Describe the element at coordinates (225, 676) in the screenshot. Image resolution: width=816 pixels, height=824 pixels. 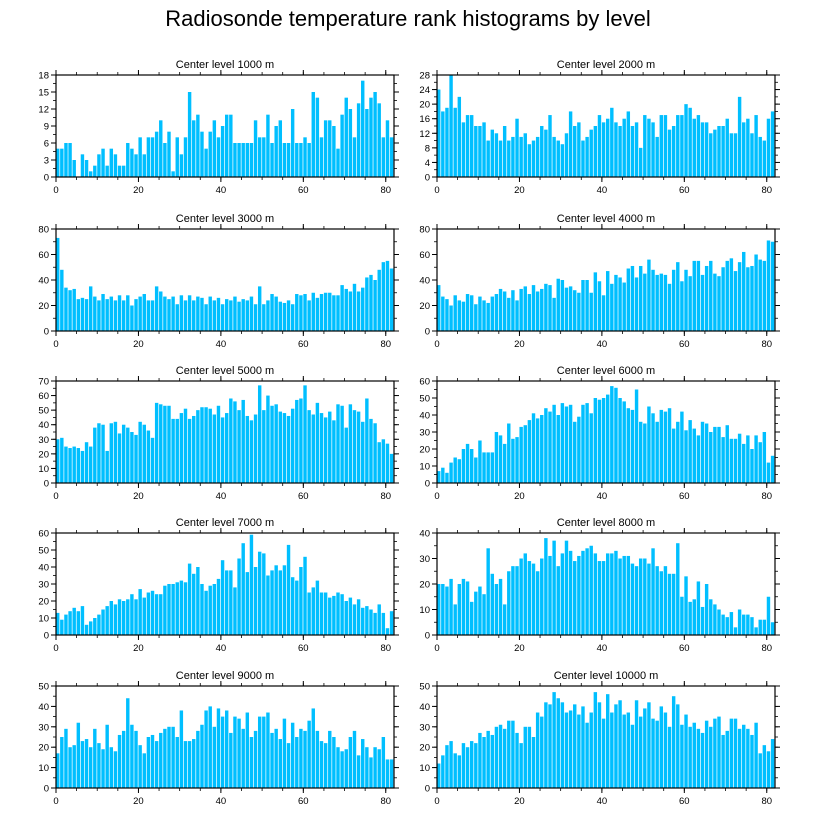
I see `panel-title: Center level 9000 m` at that location.